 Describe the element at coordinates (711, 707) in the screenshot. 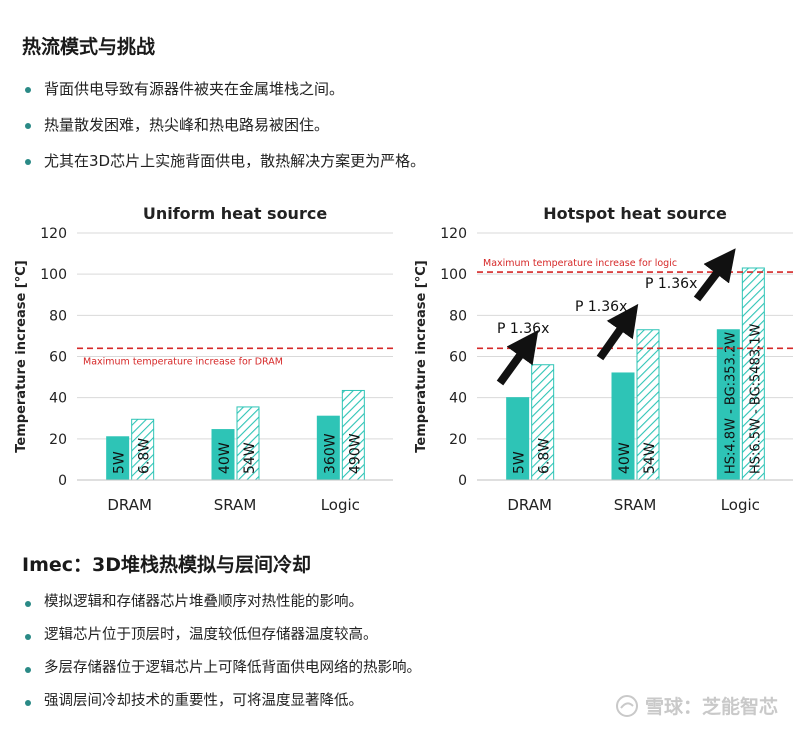

I see `watermark-text: 雪球：芝能智芯` at that location.